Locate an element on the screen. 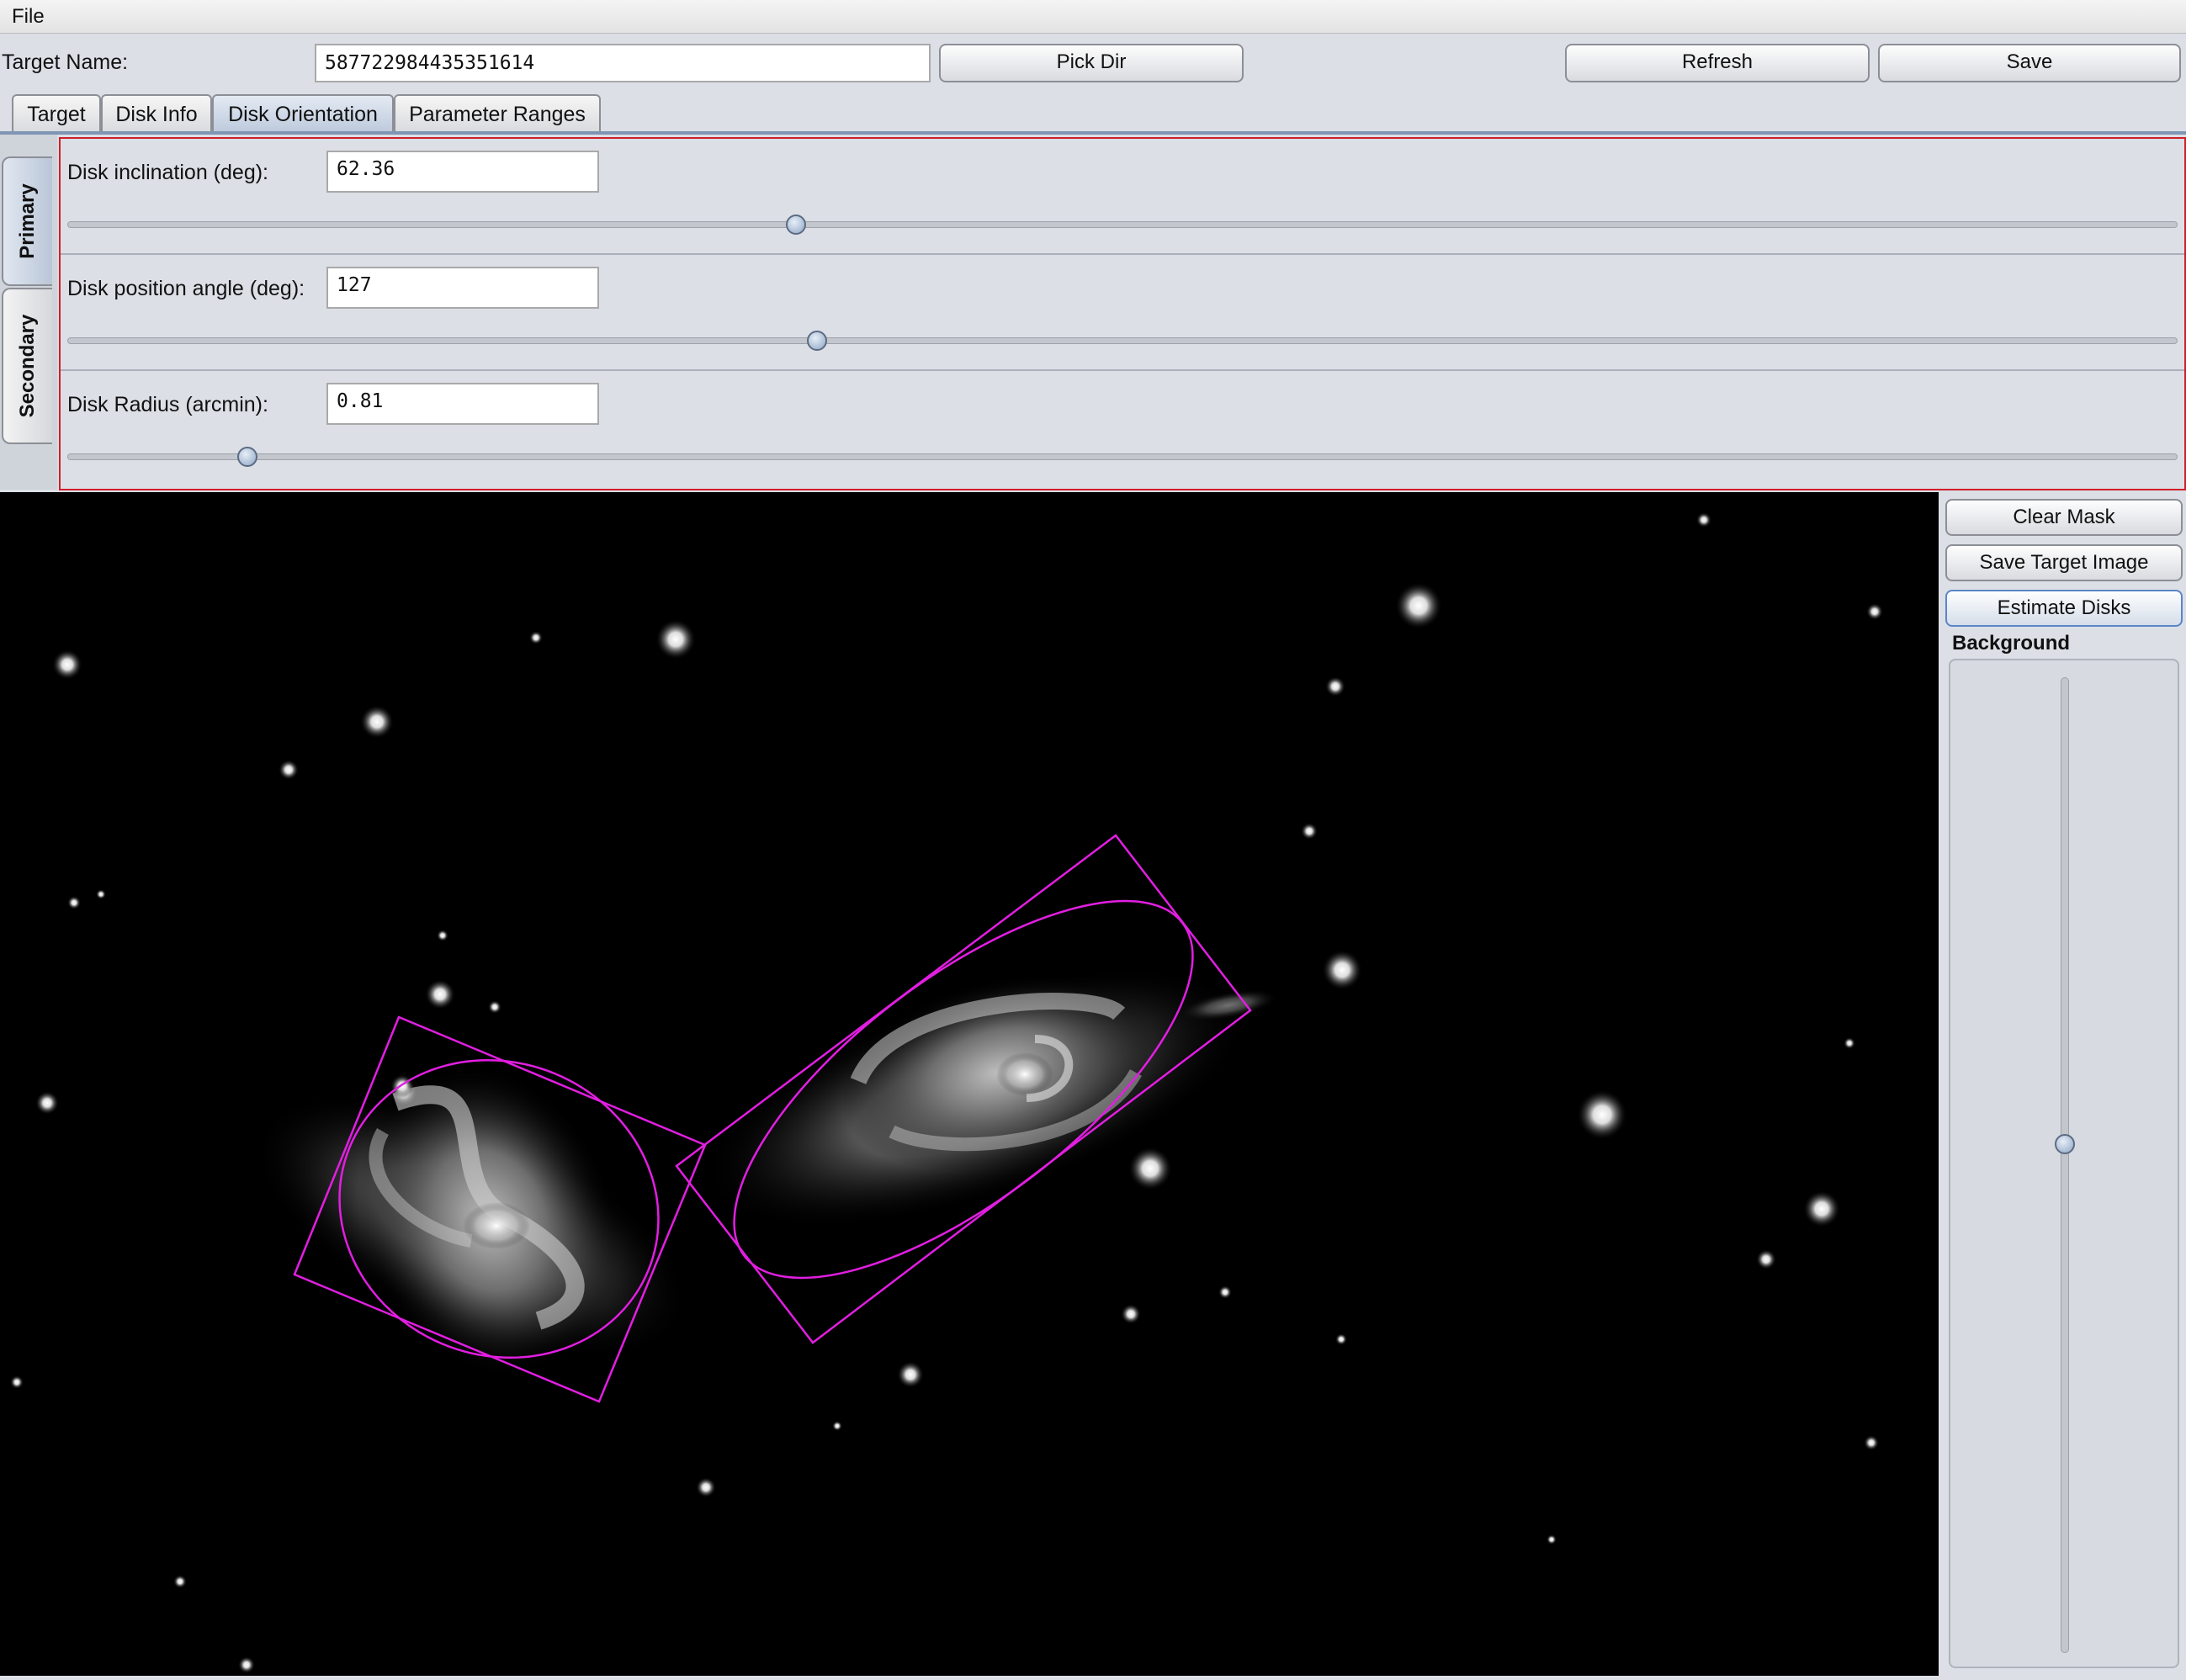 This screenshot has width=2186, height=1680. radius-row: Disk Radius (arcmin): 0.81 is located at coordinates (1122, 429).